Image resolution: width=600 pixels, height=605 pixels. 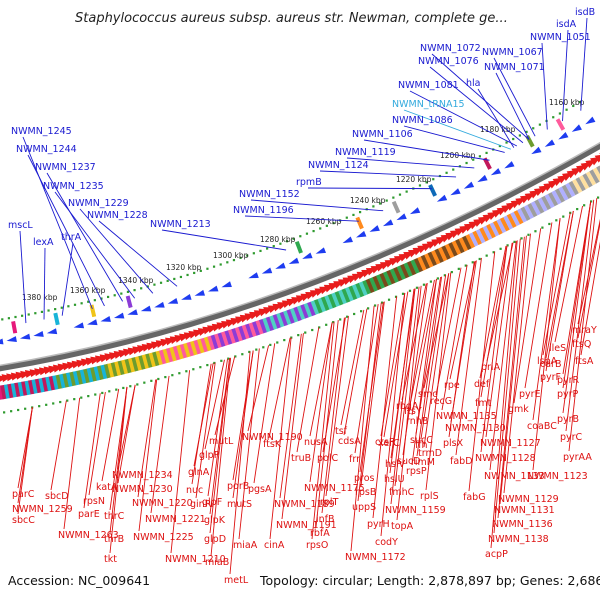 I want to click on kbp-tick: 1240 kbp, so click(x=368, y=200).